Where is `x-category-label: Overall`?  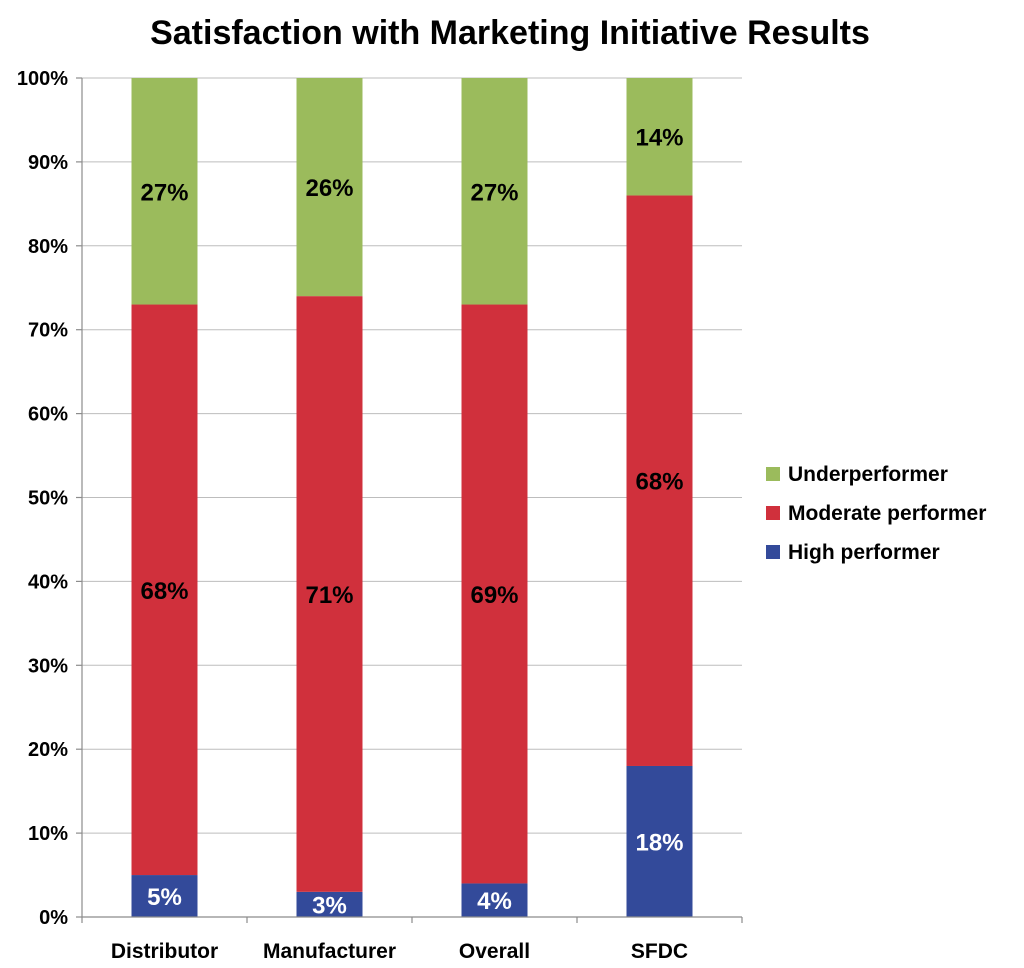
x-category-label: Overall is located at coordinates (494, 951).